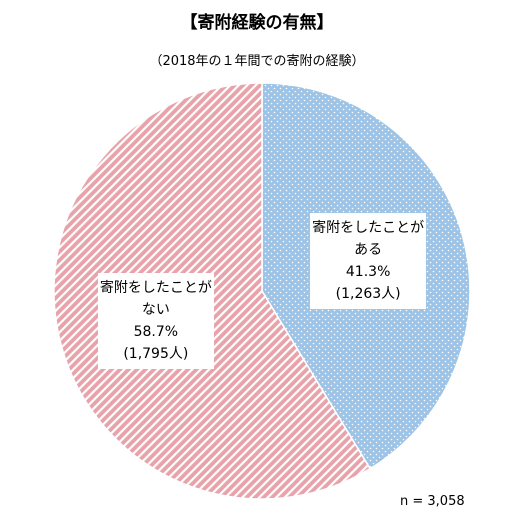 The height and width of the screenshot is (522, 514). Describe the element at coordinates (156, 353) in the screenshot. I see `label-count: (1,795人)` at that location.